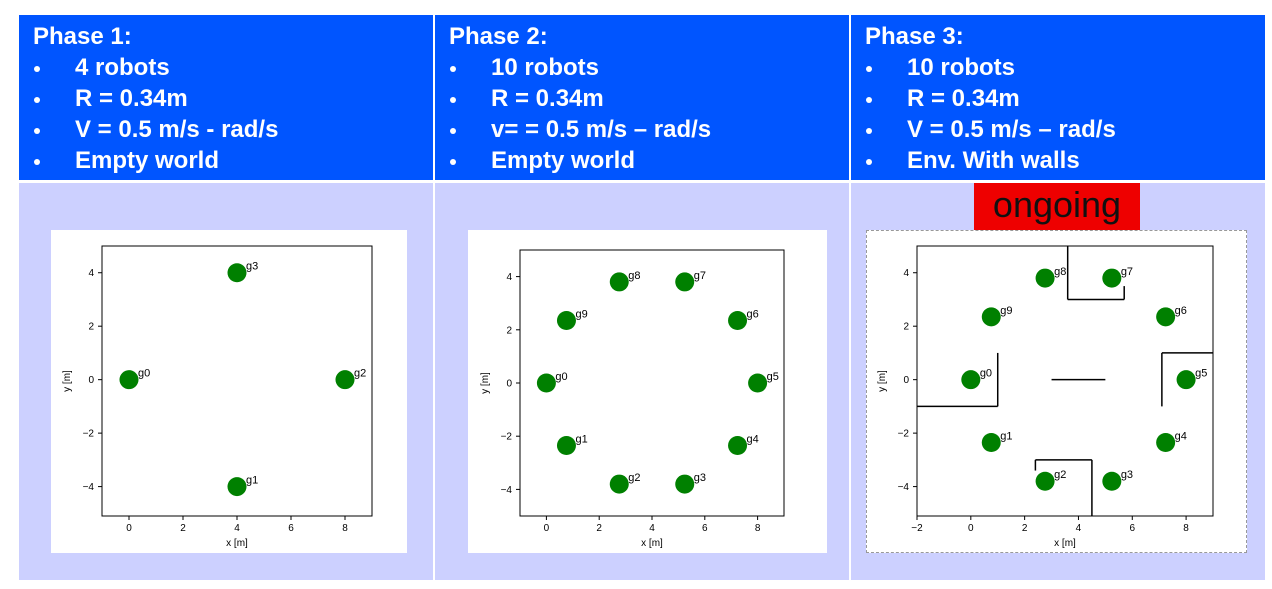 Image resolution: width=1272 pixels, height=589 pixels. I want to click on header-title: Phase 2:, so click(498, 36).